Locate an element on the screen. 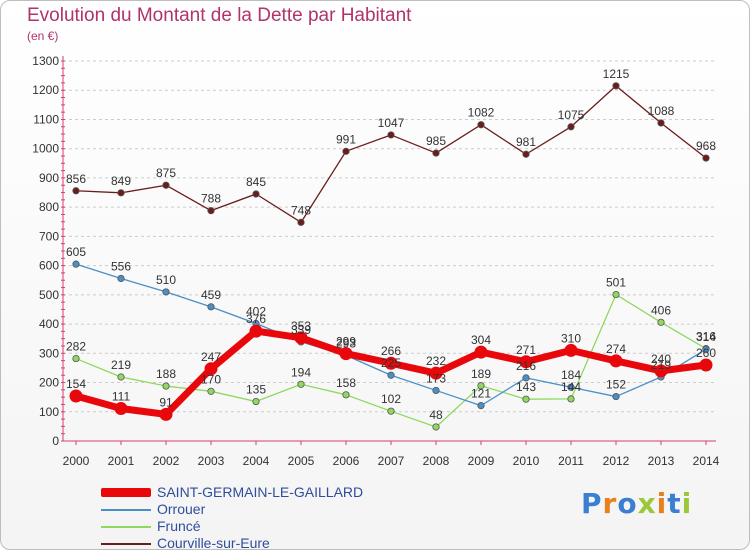 Image resolution: width=750 pixels, height=550 pixels. data-label: 1088 is located at coordinates (661, 111).